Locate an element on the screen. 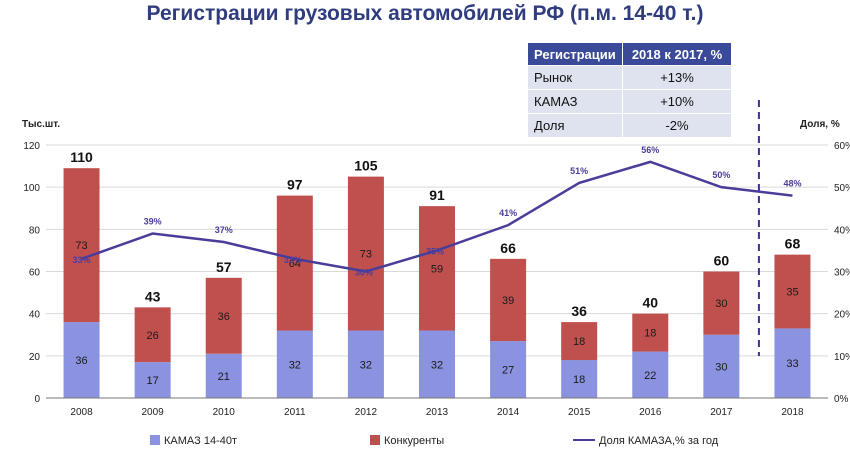  data-label-share: 39% is located at coordinates (153, 222).